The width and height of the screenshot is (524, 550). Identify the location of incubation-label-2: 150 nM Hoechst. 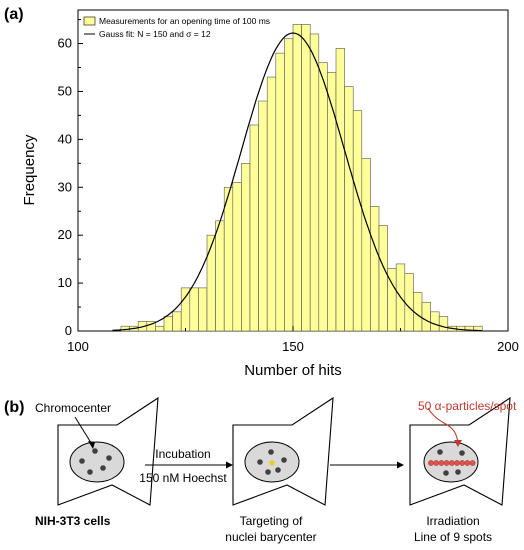
(183, 478).